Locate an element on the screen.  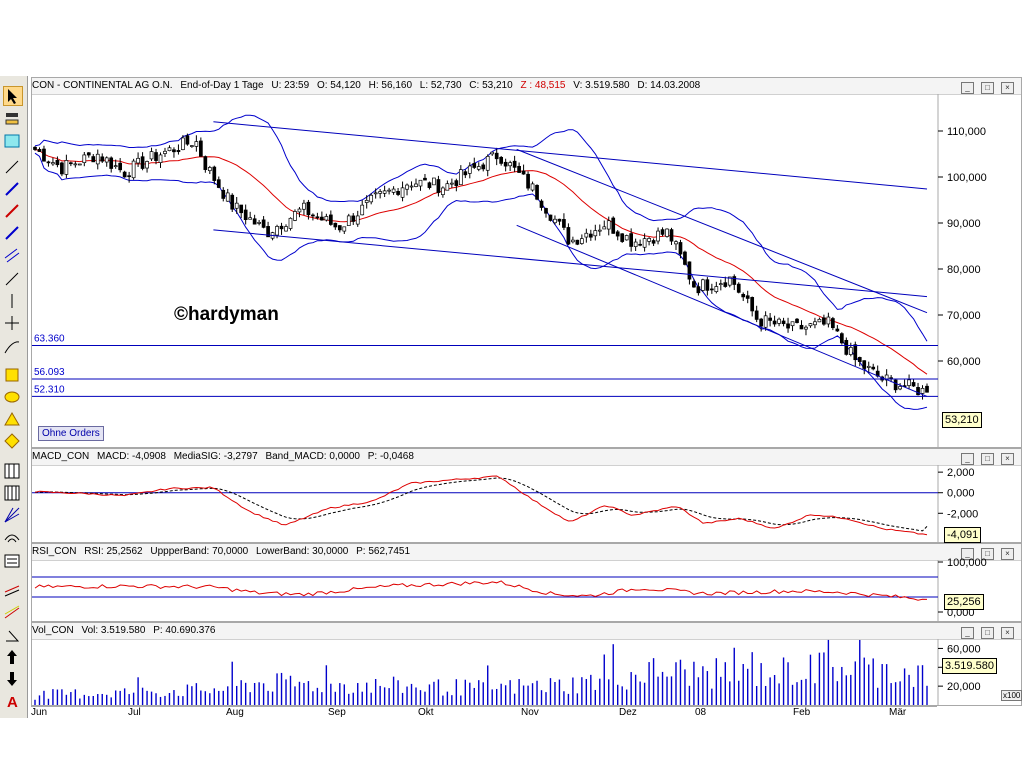
symbol-name: CON - CONTINENTAL AG O.N. is located at coordinates (102, 85).